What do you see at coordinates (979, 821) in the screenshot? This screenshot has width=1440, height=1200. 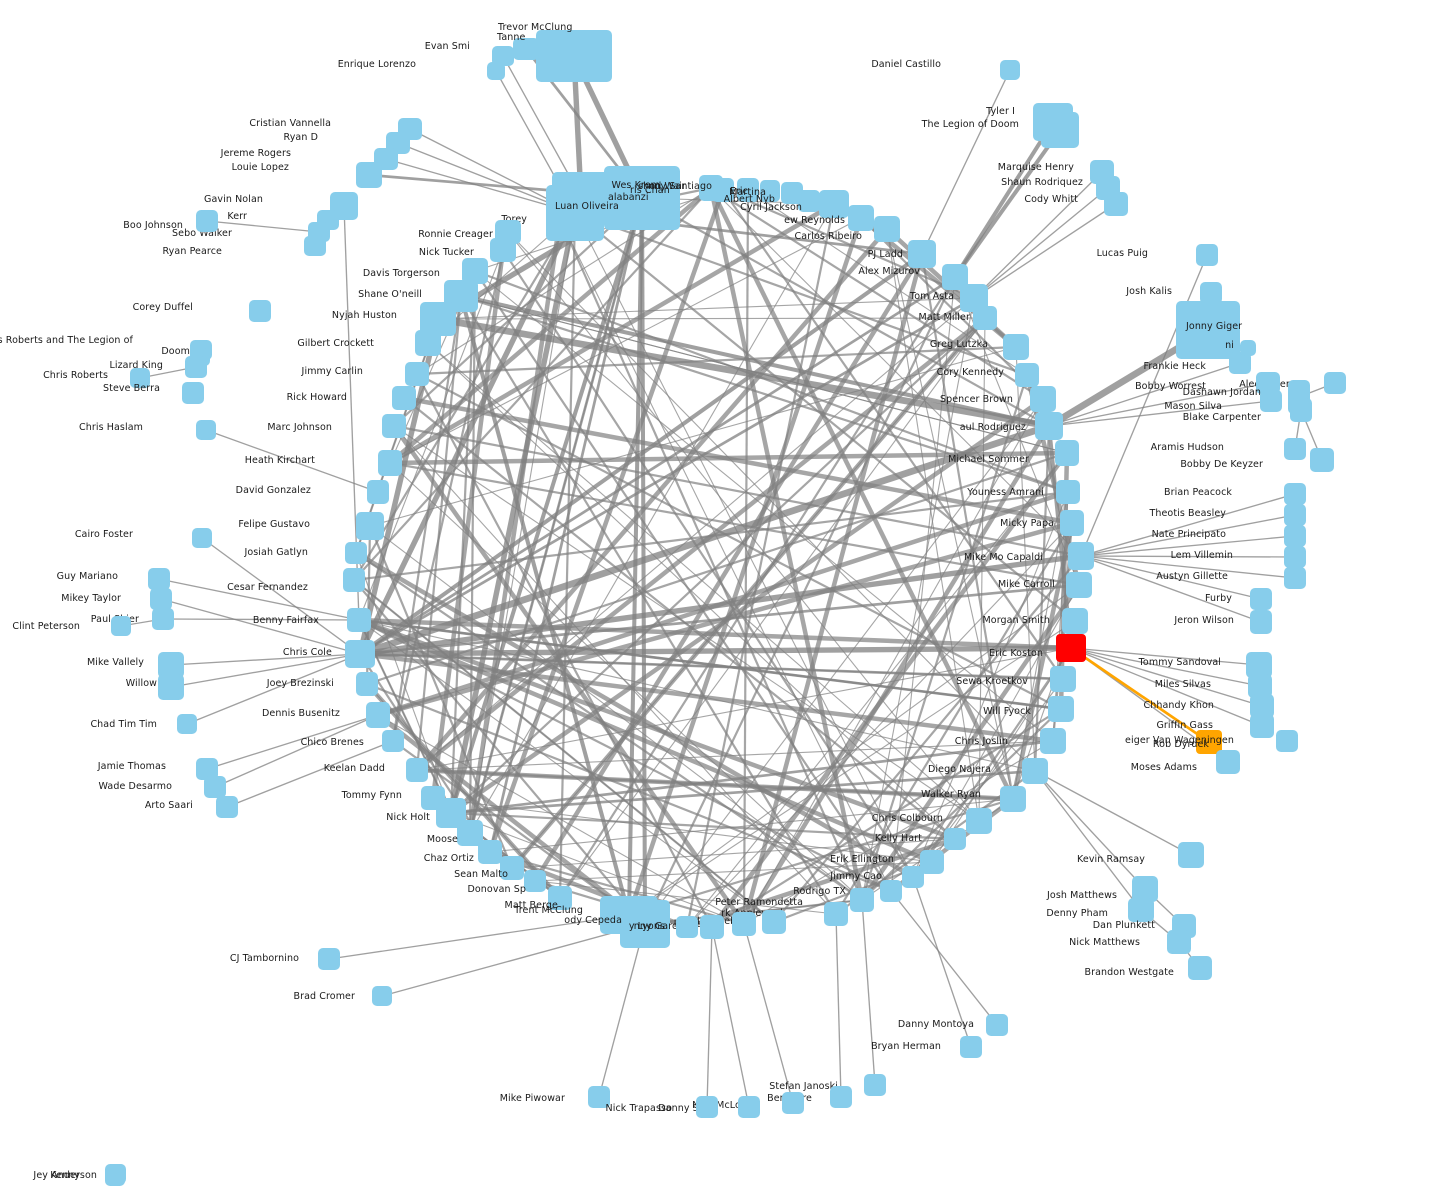 I see `graph-node-chris-colbourn` at bounding box center [979, 821].